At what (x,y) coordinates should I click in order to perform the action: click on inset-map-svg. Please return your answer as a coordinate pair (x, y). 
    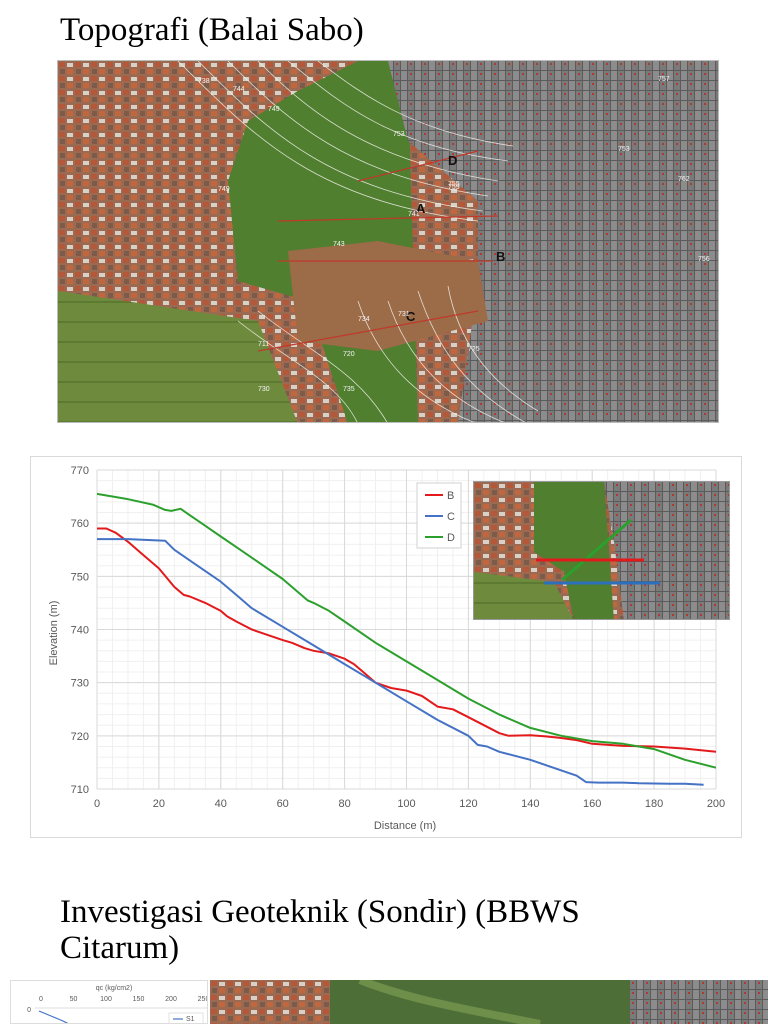
    Looking at the image, I should click on (601, 550).